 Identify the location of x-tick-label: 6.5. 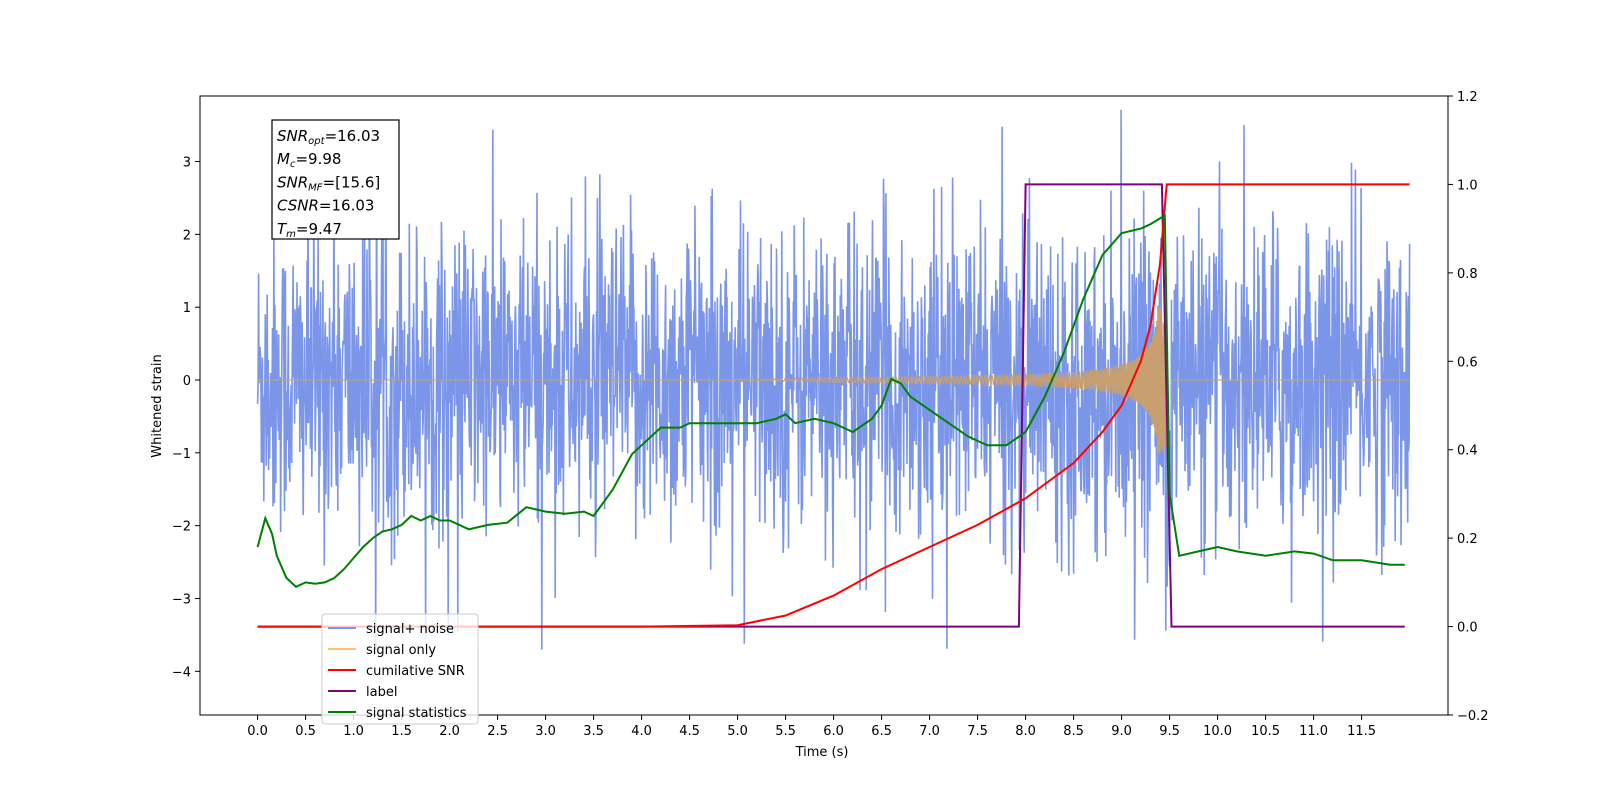
(881, 731).